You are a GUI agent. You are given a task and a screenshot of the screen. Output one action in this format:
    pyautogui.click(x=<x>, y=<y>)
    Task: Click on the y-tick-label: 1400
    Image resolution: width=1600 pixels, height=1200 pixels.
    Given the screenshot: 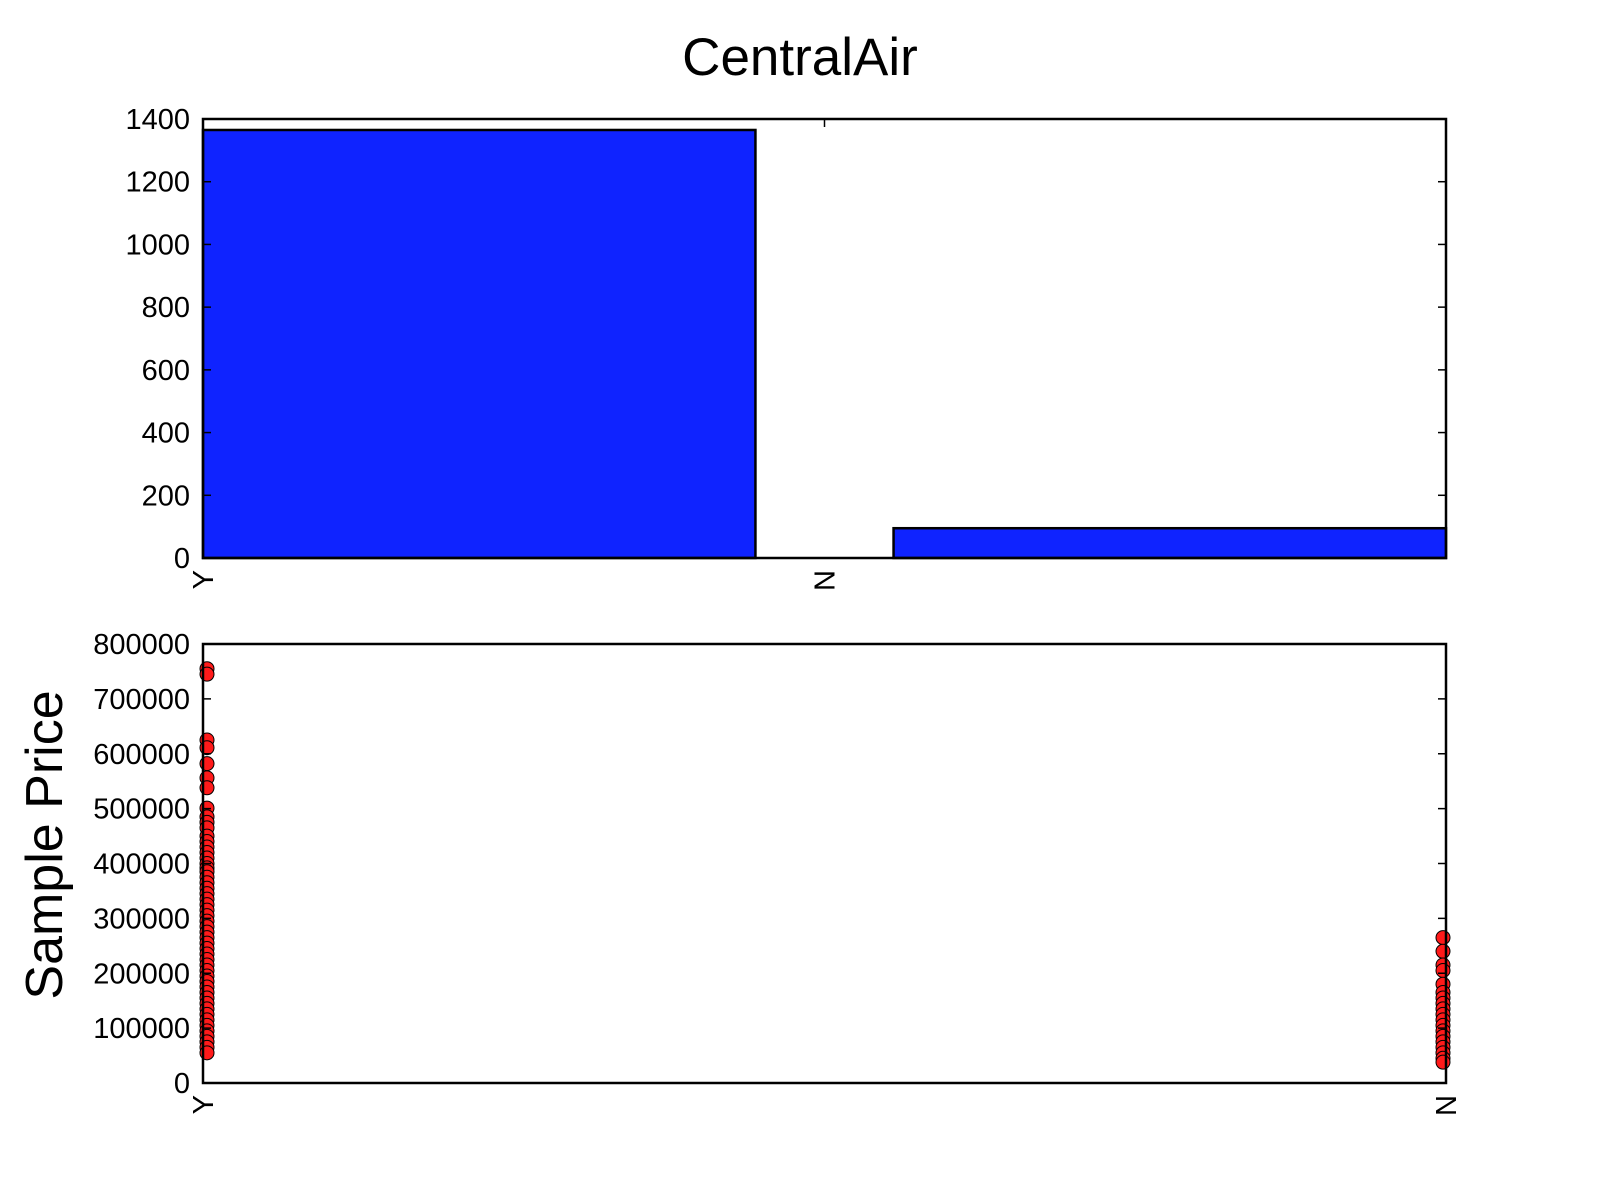 What is the action you would take?
    pyautogui.click(x=157, y=120)
    